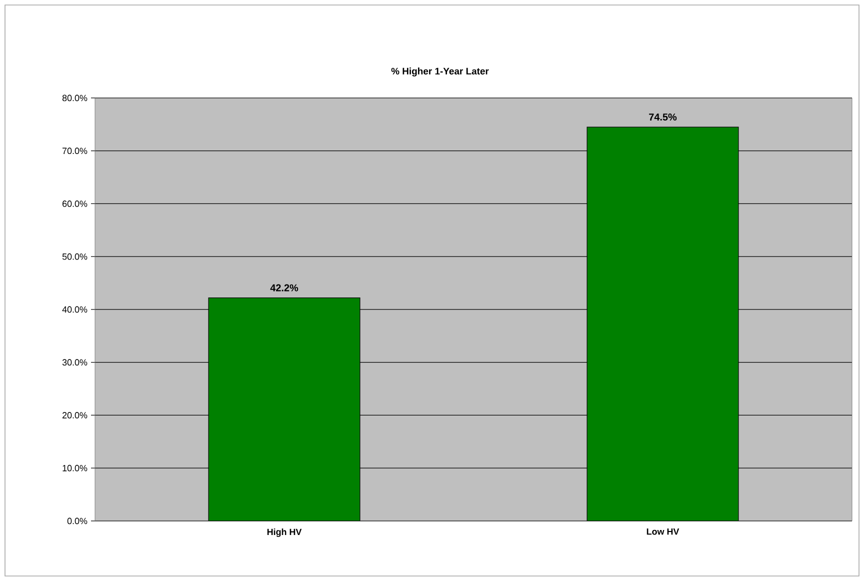  What do you see at coordinates (75, 98) in the screenshot?
I see `y-tick-label: 80.0%` at bounding box center [75, 98].